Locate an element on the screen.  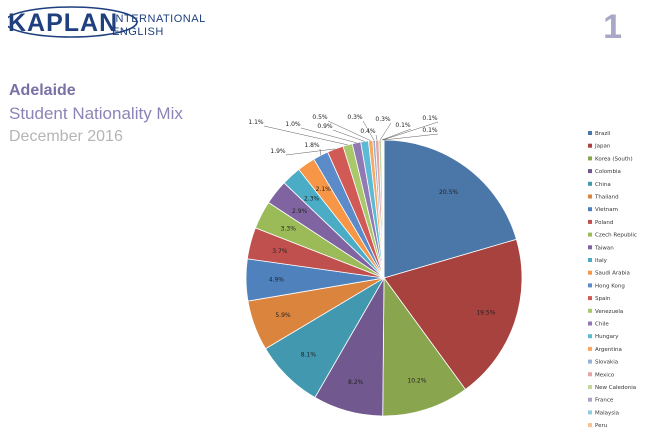
legend-label: Spain is located at coordinates (603, 299).